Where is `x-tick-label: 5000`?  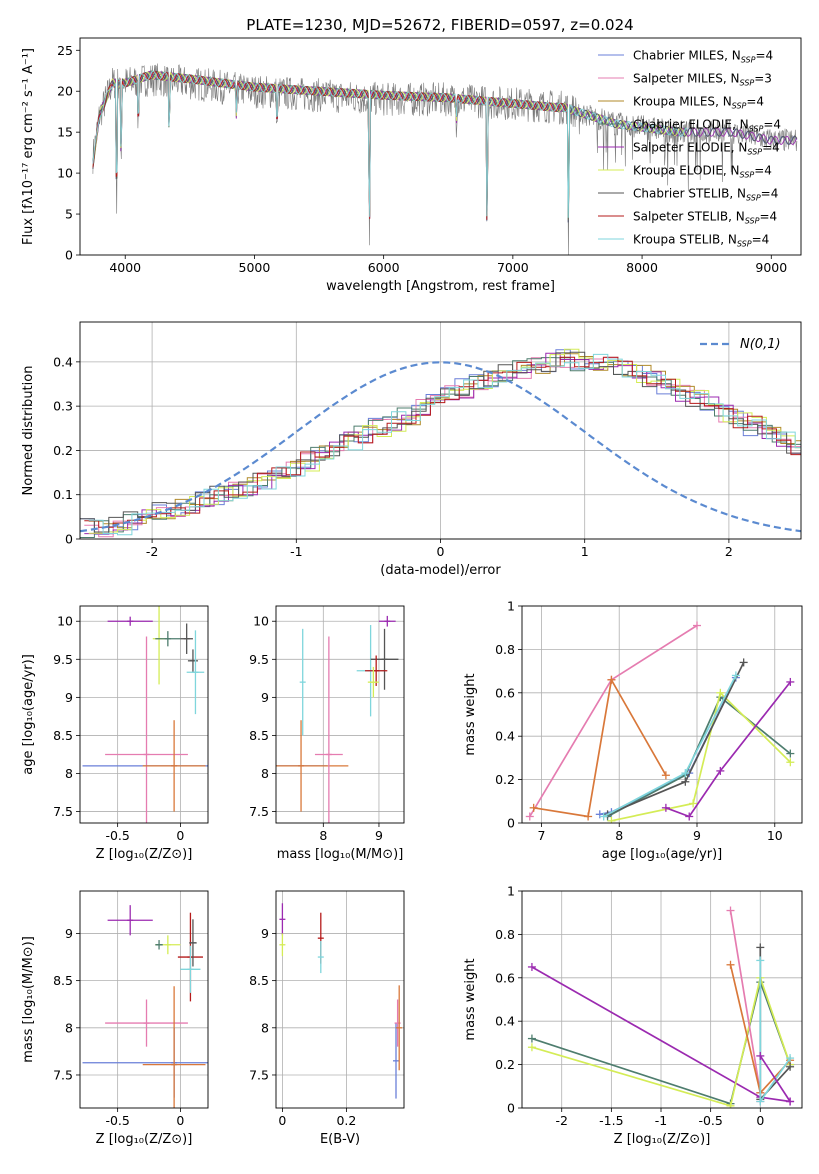
x-tick-label: 5000 is located at coordinates (255, 267).